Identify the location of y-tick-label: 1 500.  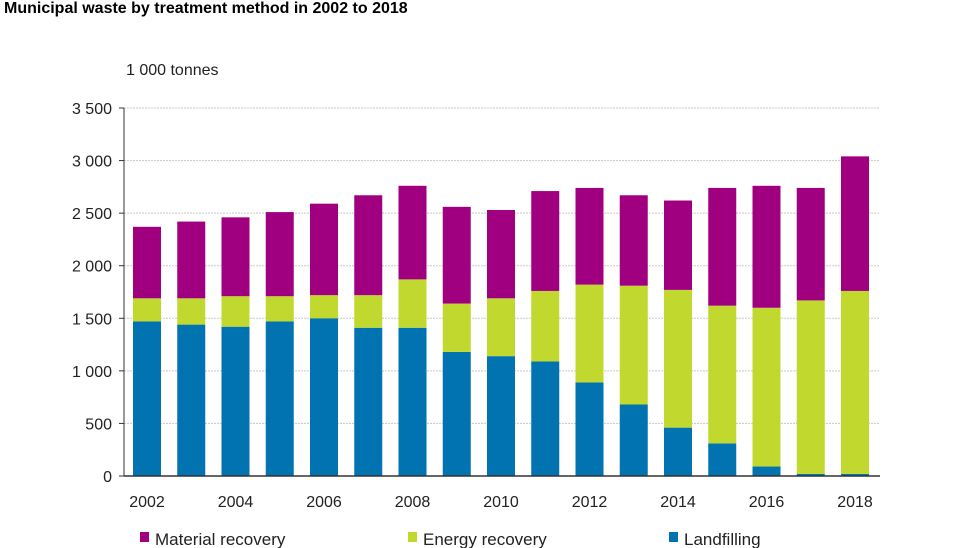
(92, 319).